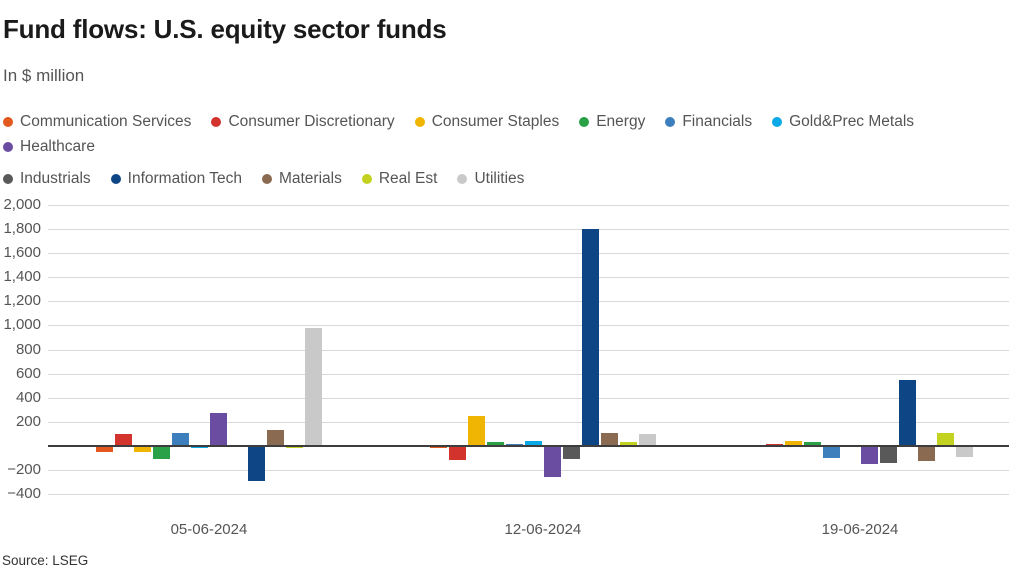  I want to click on legend-swatch-financials, so click(670, 122).